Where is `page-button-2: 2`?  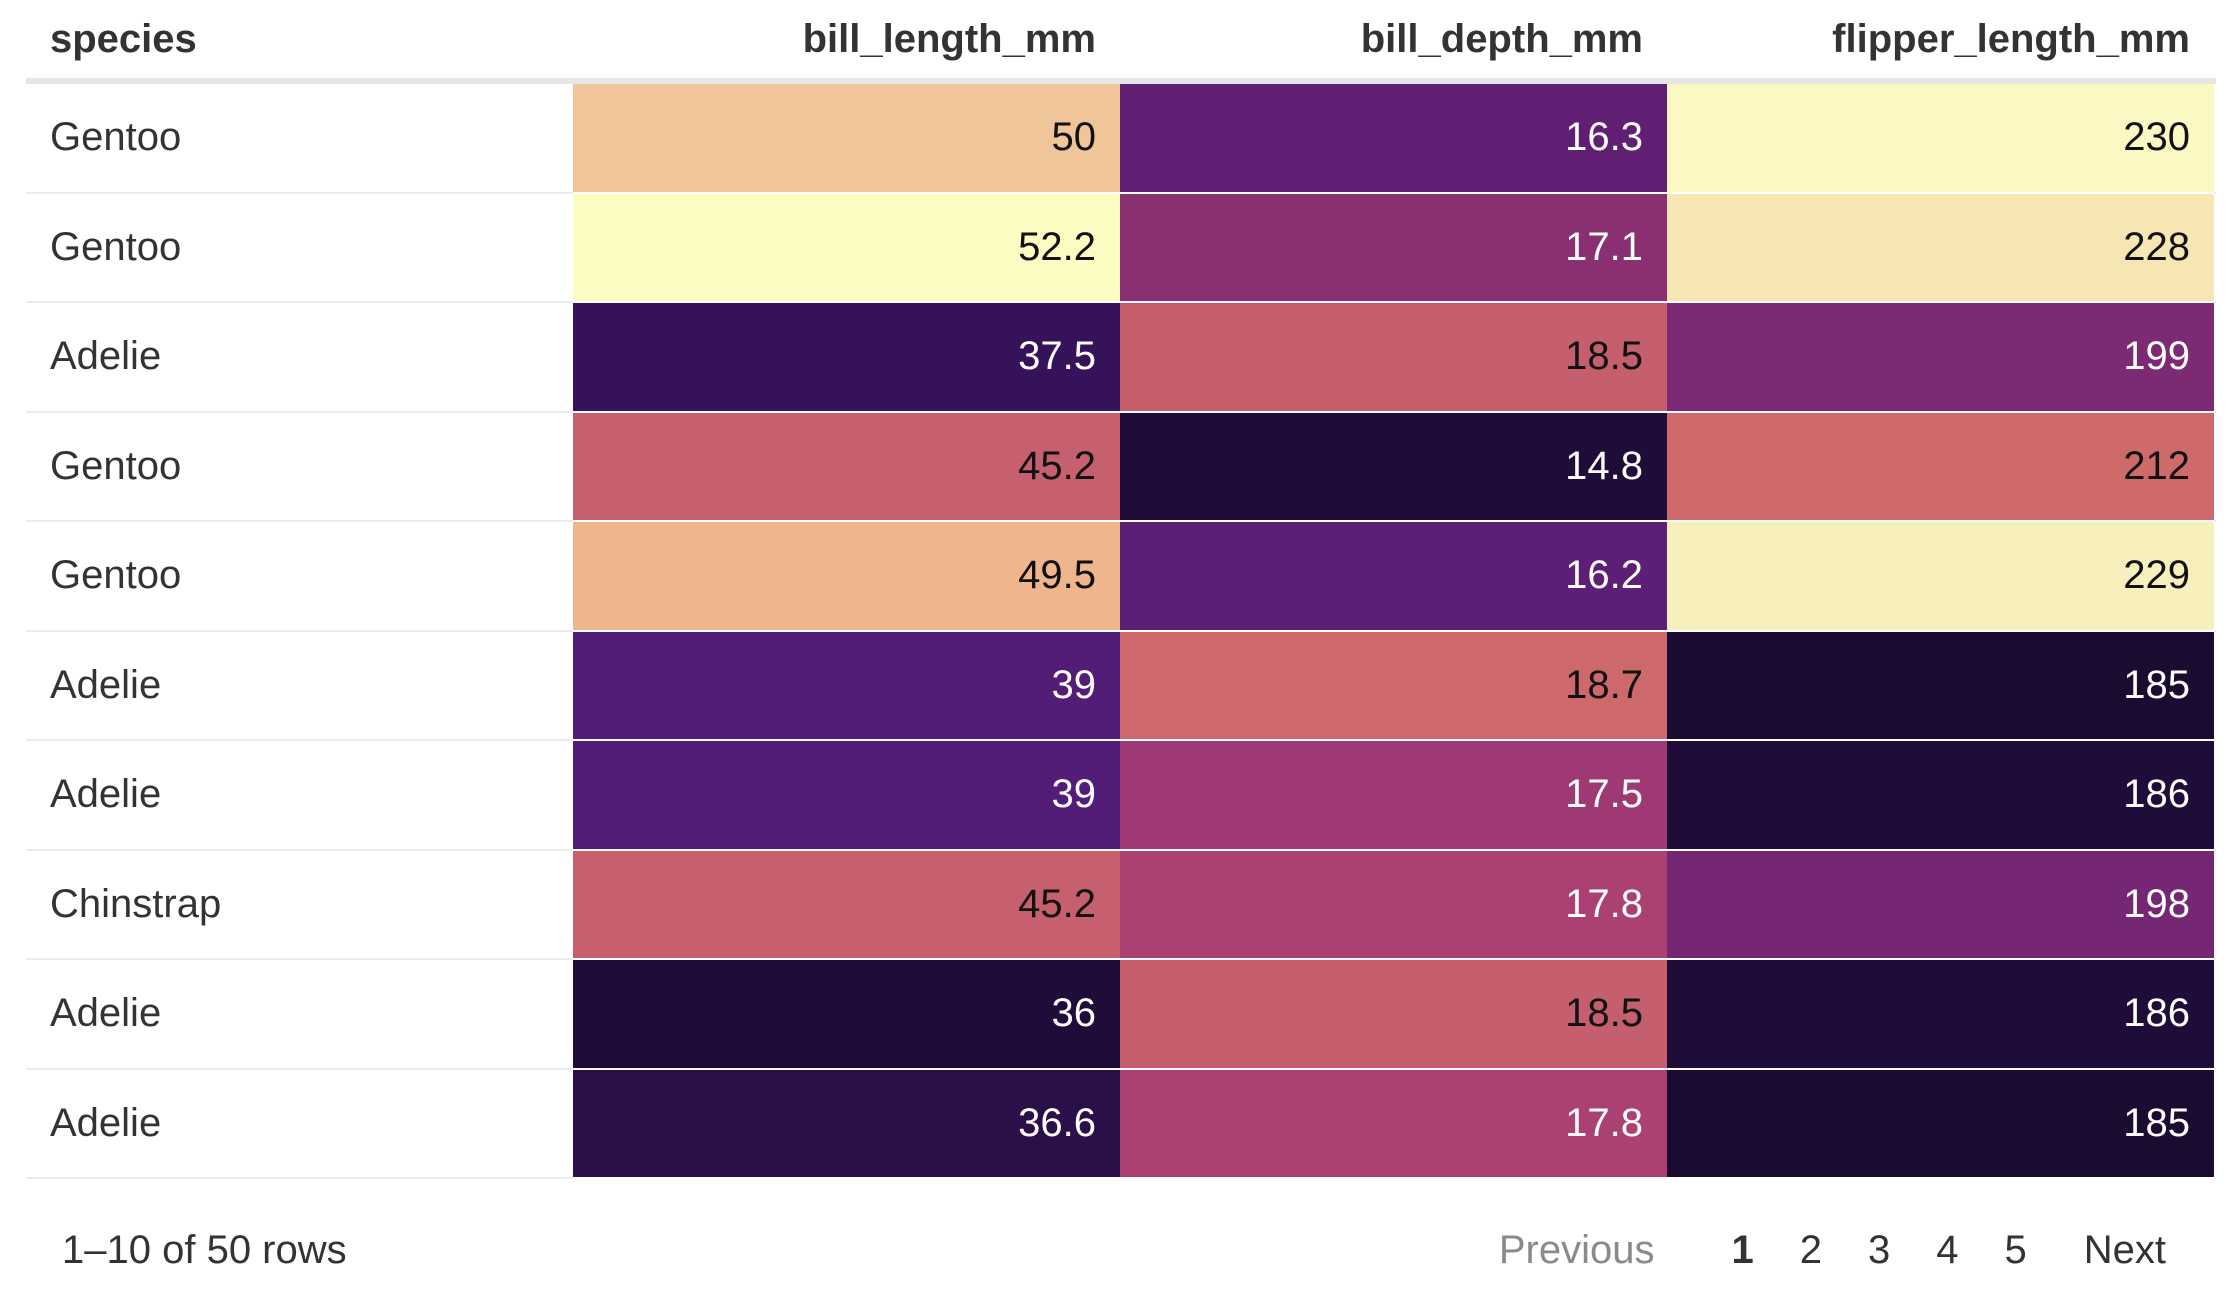
page-button-2: 2 is located at coordinates (1810, 1249).